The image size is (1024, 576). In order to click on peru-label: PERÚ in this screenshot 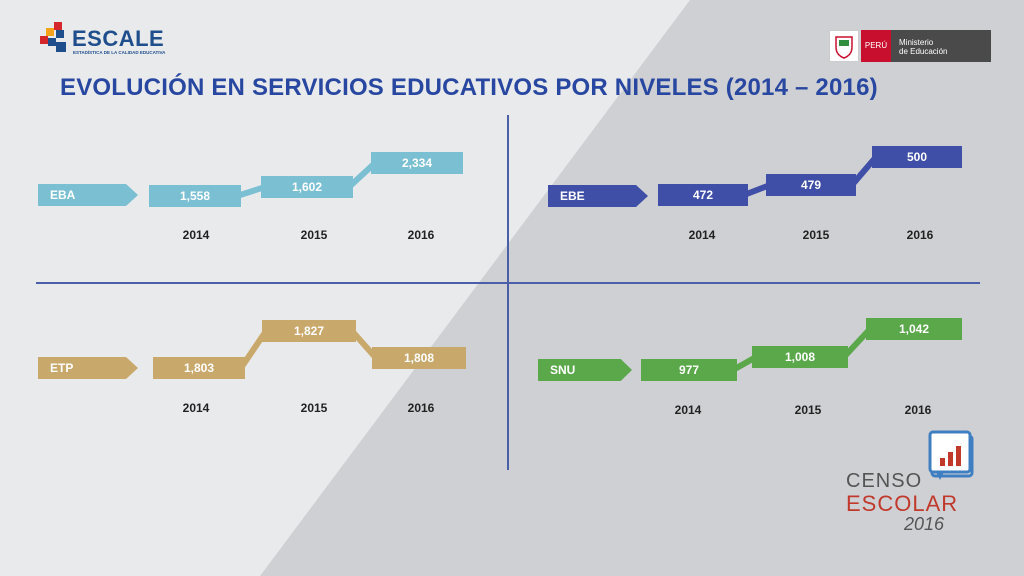, I will do `click(876, 46)`.